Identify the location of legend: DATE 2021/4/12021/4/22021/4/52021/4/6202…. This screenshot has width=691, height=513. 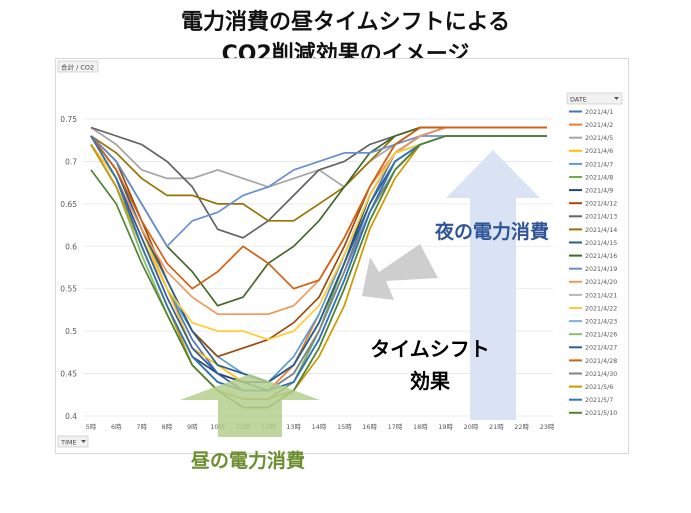
(594, 254).